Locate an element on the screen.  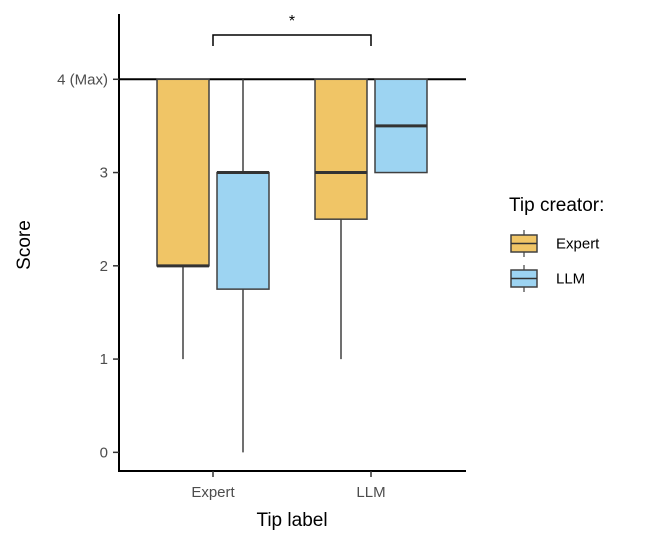
x-ticks-group: Expert LLM is located at coordinates (288, 486).